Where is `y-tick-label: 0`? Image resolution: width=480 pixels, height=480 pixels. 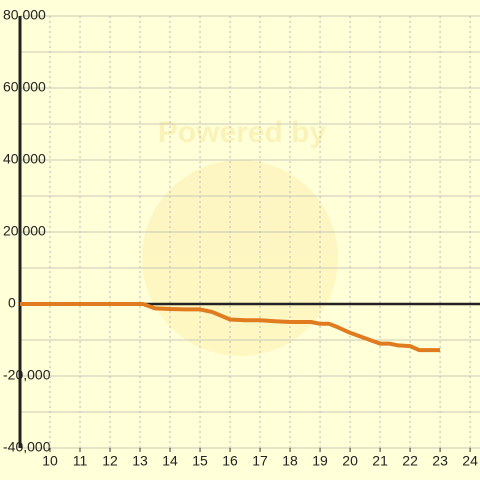 y-tick-label: 0 is located at coordinates (12, 303).